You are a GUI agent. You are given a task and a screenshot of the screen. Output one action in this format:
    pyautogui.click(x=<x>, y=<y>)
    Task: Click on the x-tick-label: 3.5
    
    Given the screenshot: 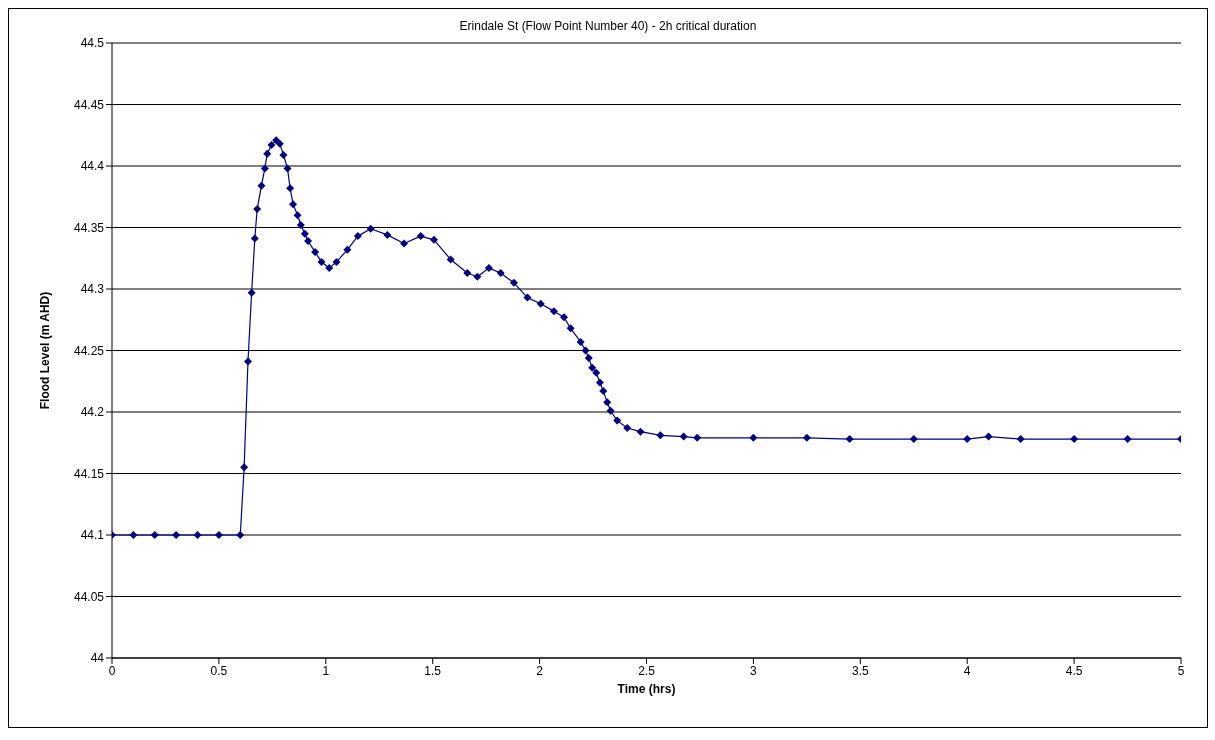 What is the action you would take?
    pyautogui.click(x=860, y=670)
    